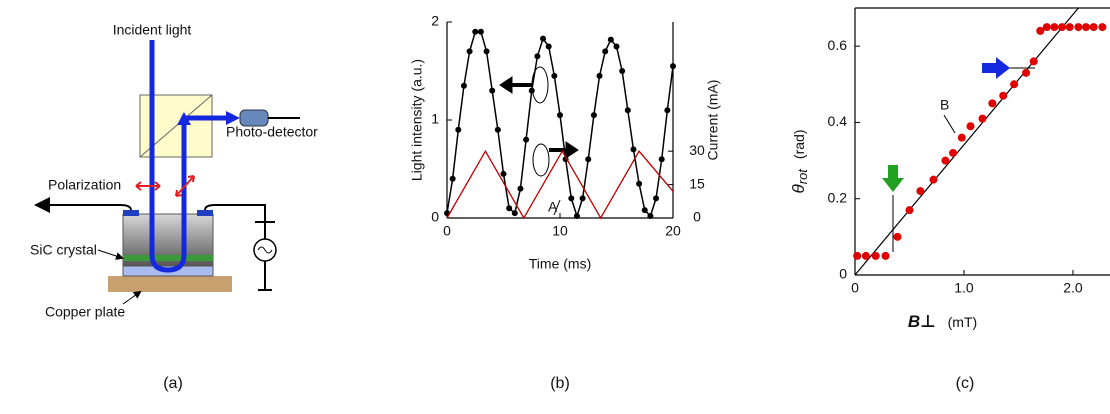 The height and width of the screenshot is (414, 1110). What do you see at coordinates (63, 250) in the screenshot?
I see `label-crystal: SiC crystal` at bounding box center [63, 250].